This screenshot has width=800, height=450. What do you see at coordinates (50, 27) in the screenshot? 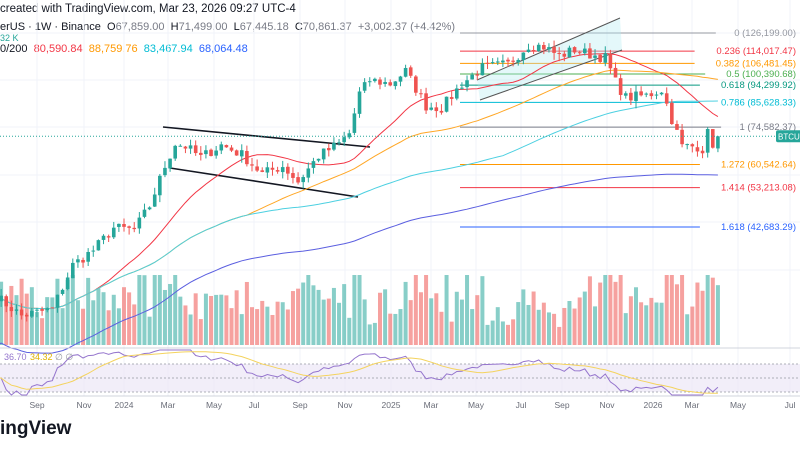
I see `symbol-info: erUS · 1W · Binance` at bounding box center [50, 27].